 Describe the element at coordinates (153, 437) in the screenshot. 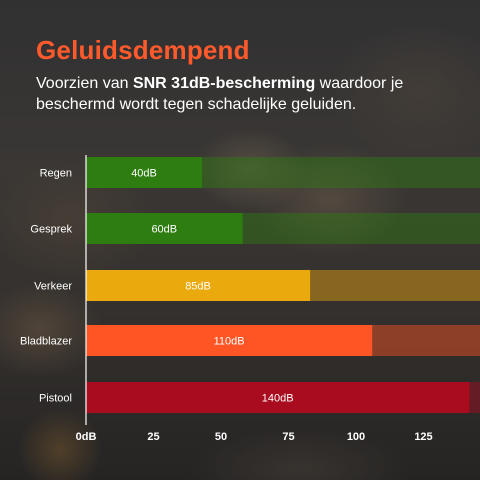

I see `x-tick-label: 25` at that location.